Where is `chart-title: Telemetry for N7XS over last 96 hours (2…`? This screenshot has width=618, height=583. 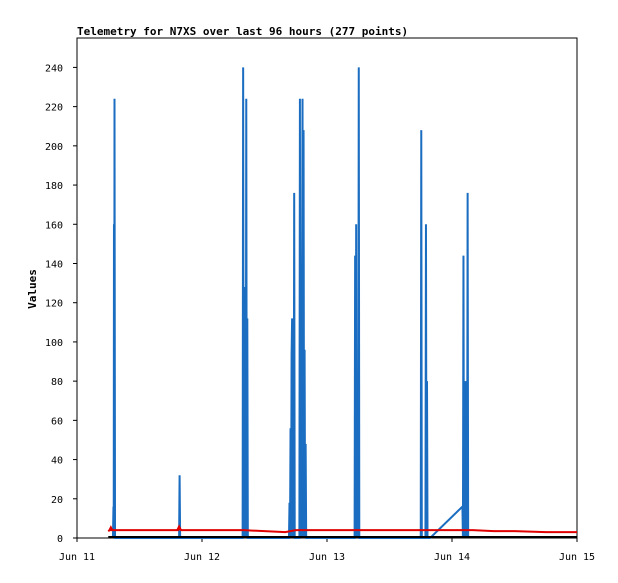 chart-title: Telemetry for N7XS over last 96 hours (2… is located at coordinates (242, 31).